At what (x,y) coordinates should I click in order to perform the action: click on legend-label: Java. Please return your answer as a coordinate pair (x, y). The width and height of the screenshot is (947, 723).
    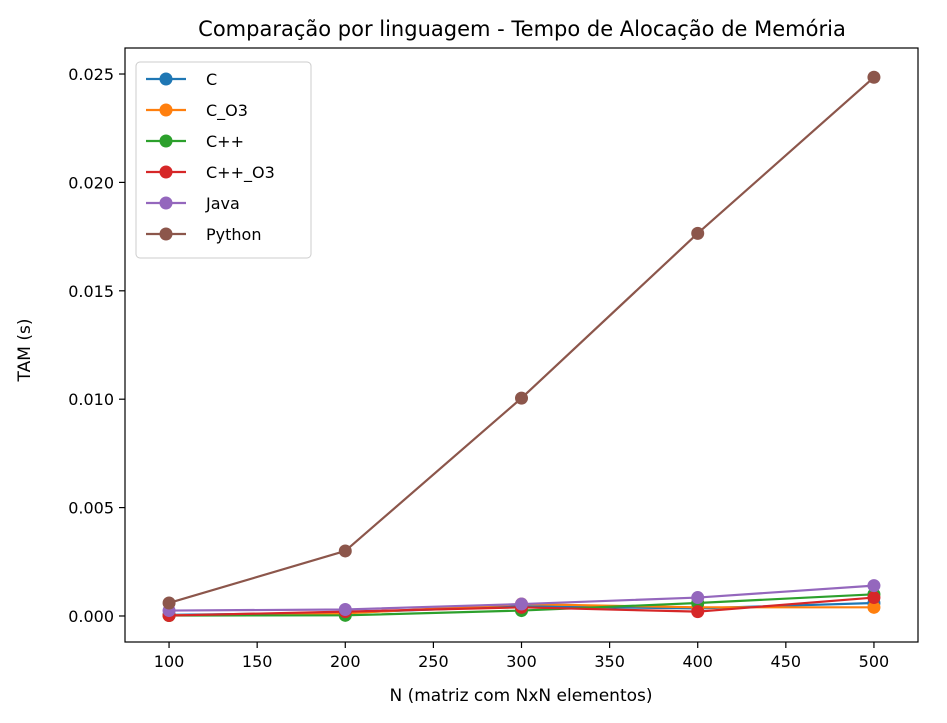
    Looking at the image, I should click on (222, 203).